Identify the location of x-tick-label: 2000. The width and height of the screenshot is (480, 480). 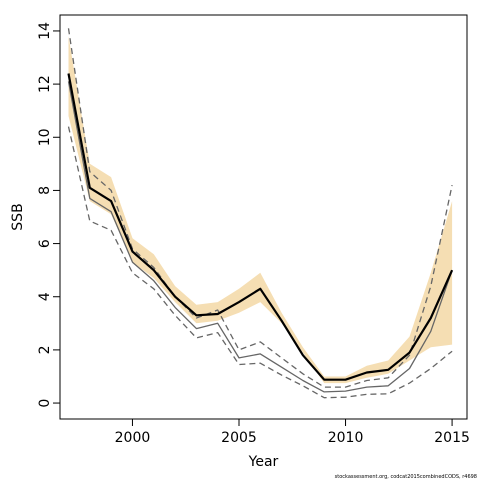
(133, 438).